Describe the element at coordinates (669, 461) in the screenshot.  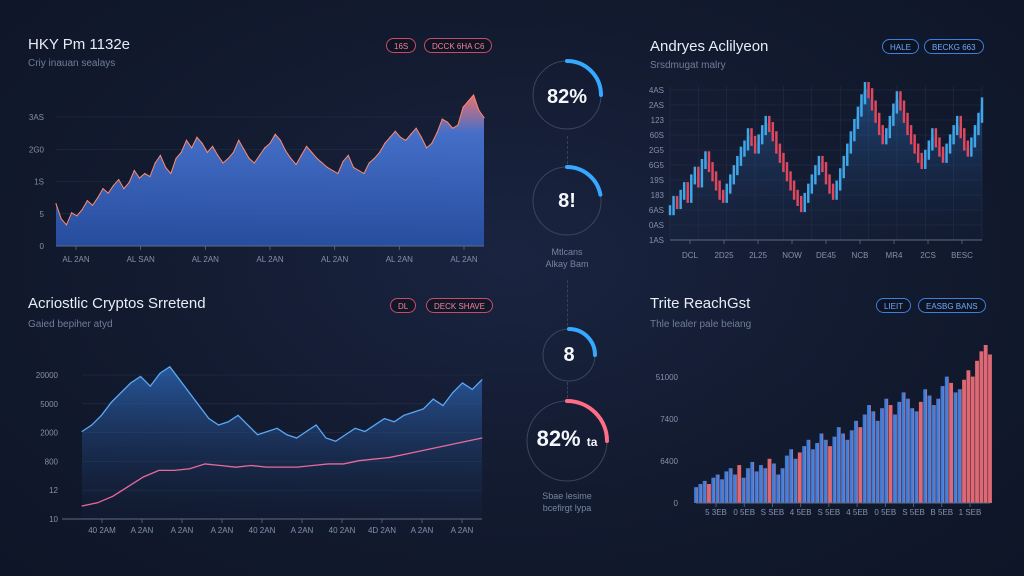
I see `y-tick-label: 6400` at that location.